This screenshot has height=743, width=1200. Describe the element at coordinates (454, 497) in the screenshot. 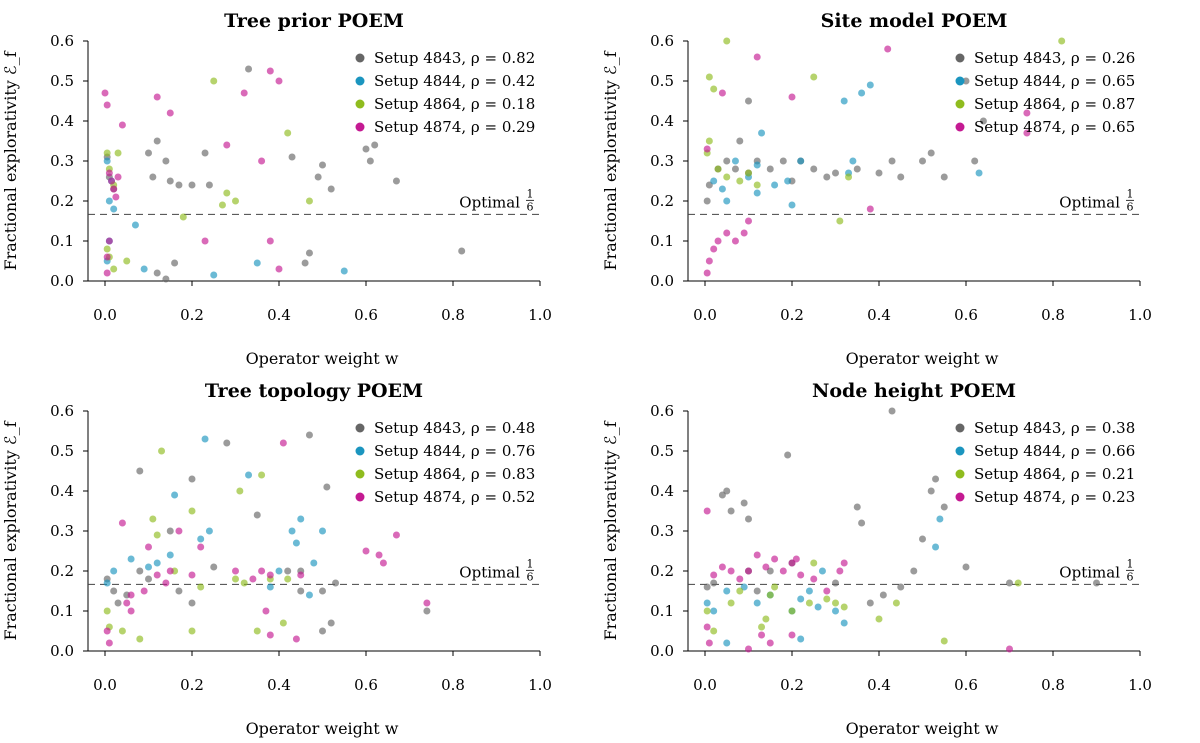

I see `legend-entry: Setup 4874, ρ = 0.52` at that location.